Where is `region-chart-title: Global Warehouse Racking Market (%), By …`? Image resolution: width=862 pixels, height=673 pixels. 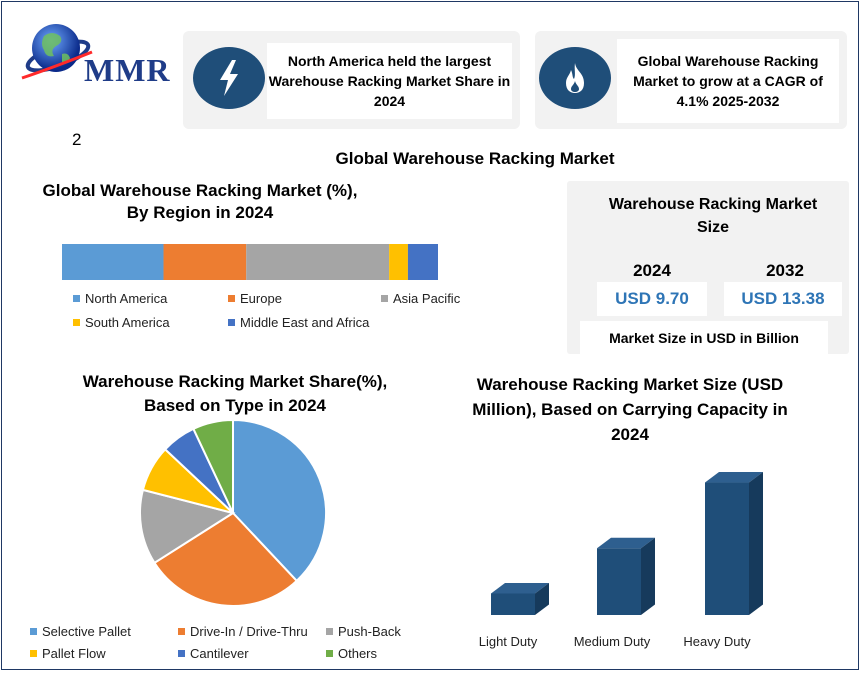
region-chart-title: Global Warehouse Racking Market (%), By … is located at coordinates (200, 201).